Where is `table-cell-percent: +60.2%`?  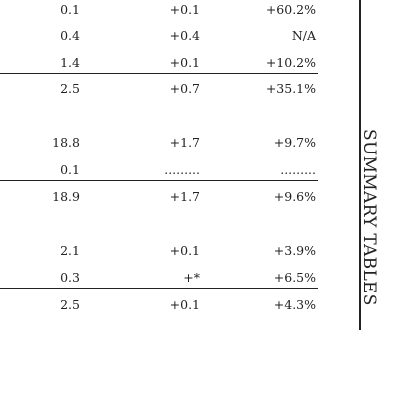 table-cell-percent: +60.2% is located at coordinates (290, 9).